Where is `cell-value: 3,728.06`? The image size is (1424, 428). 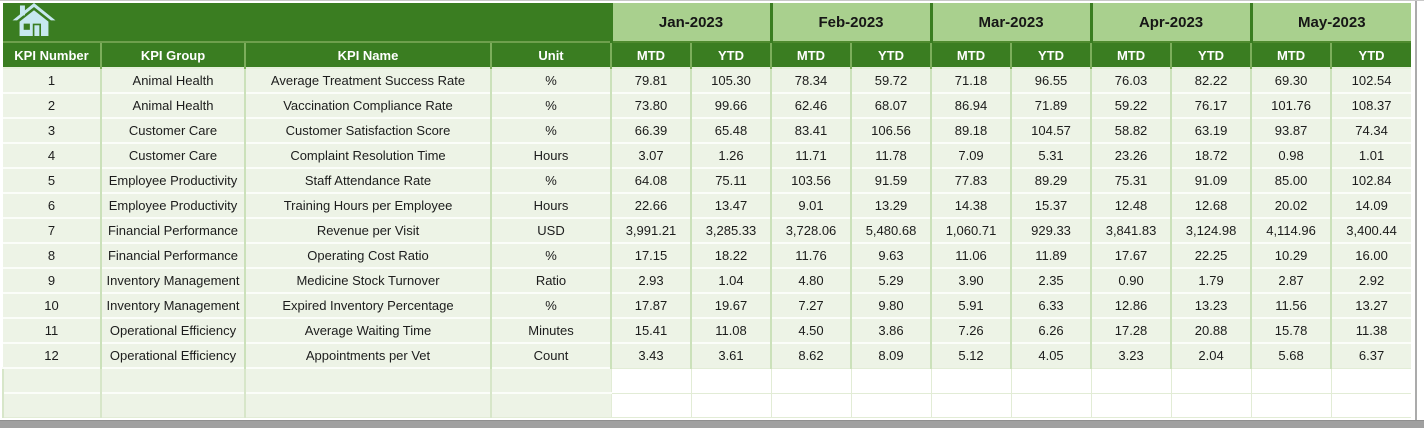
cell-value: 3,728.06 is located at coordinates (810, 230).